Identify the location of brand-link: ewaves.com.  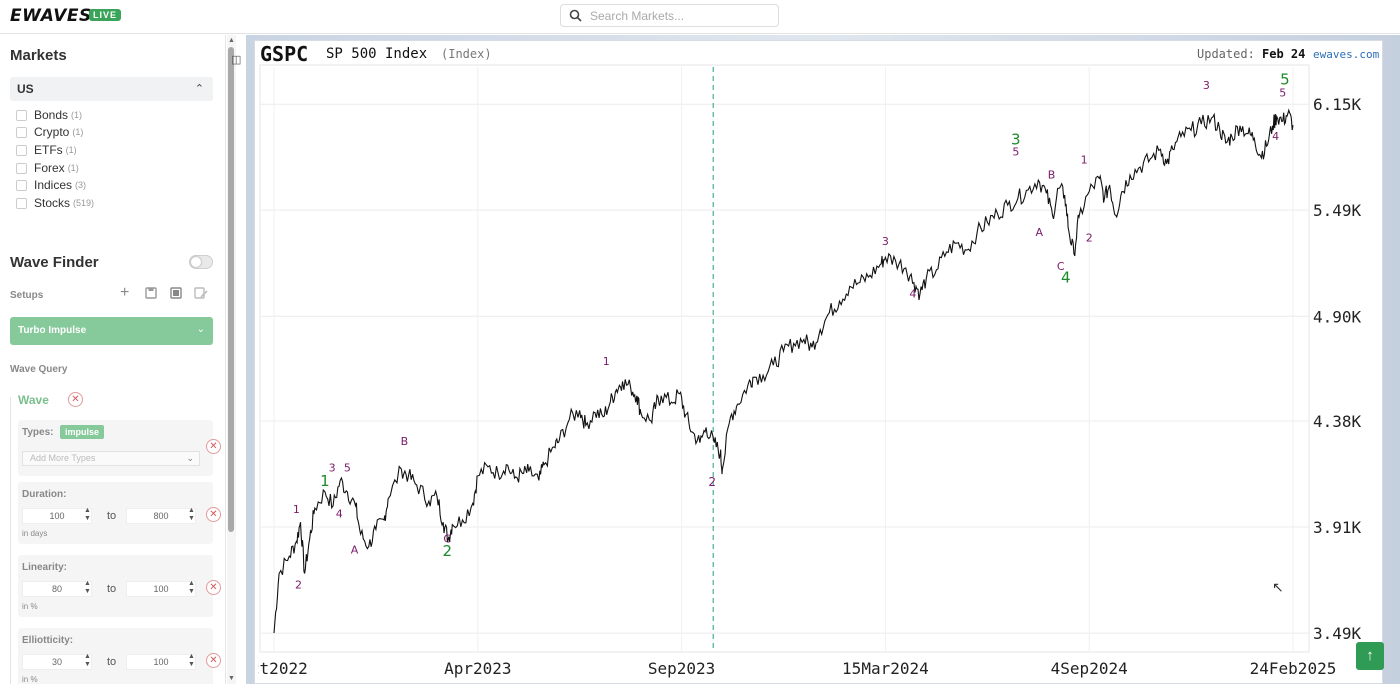
(1346, 54).